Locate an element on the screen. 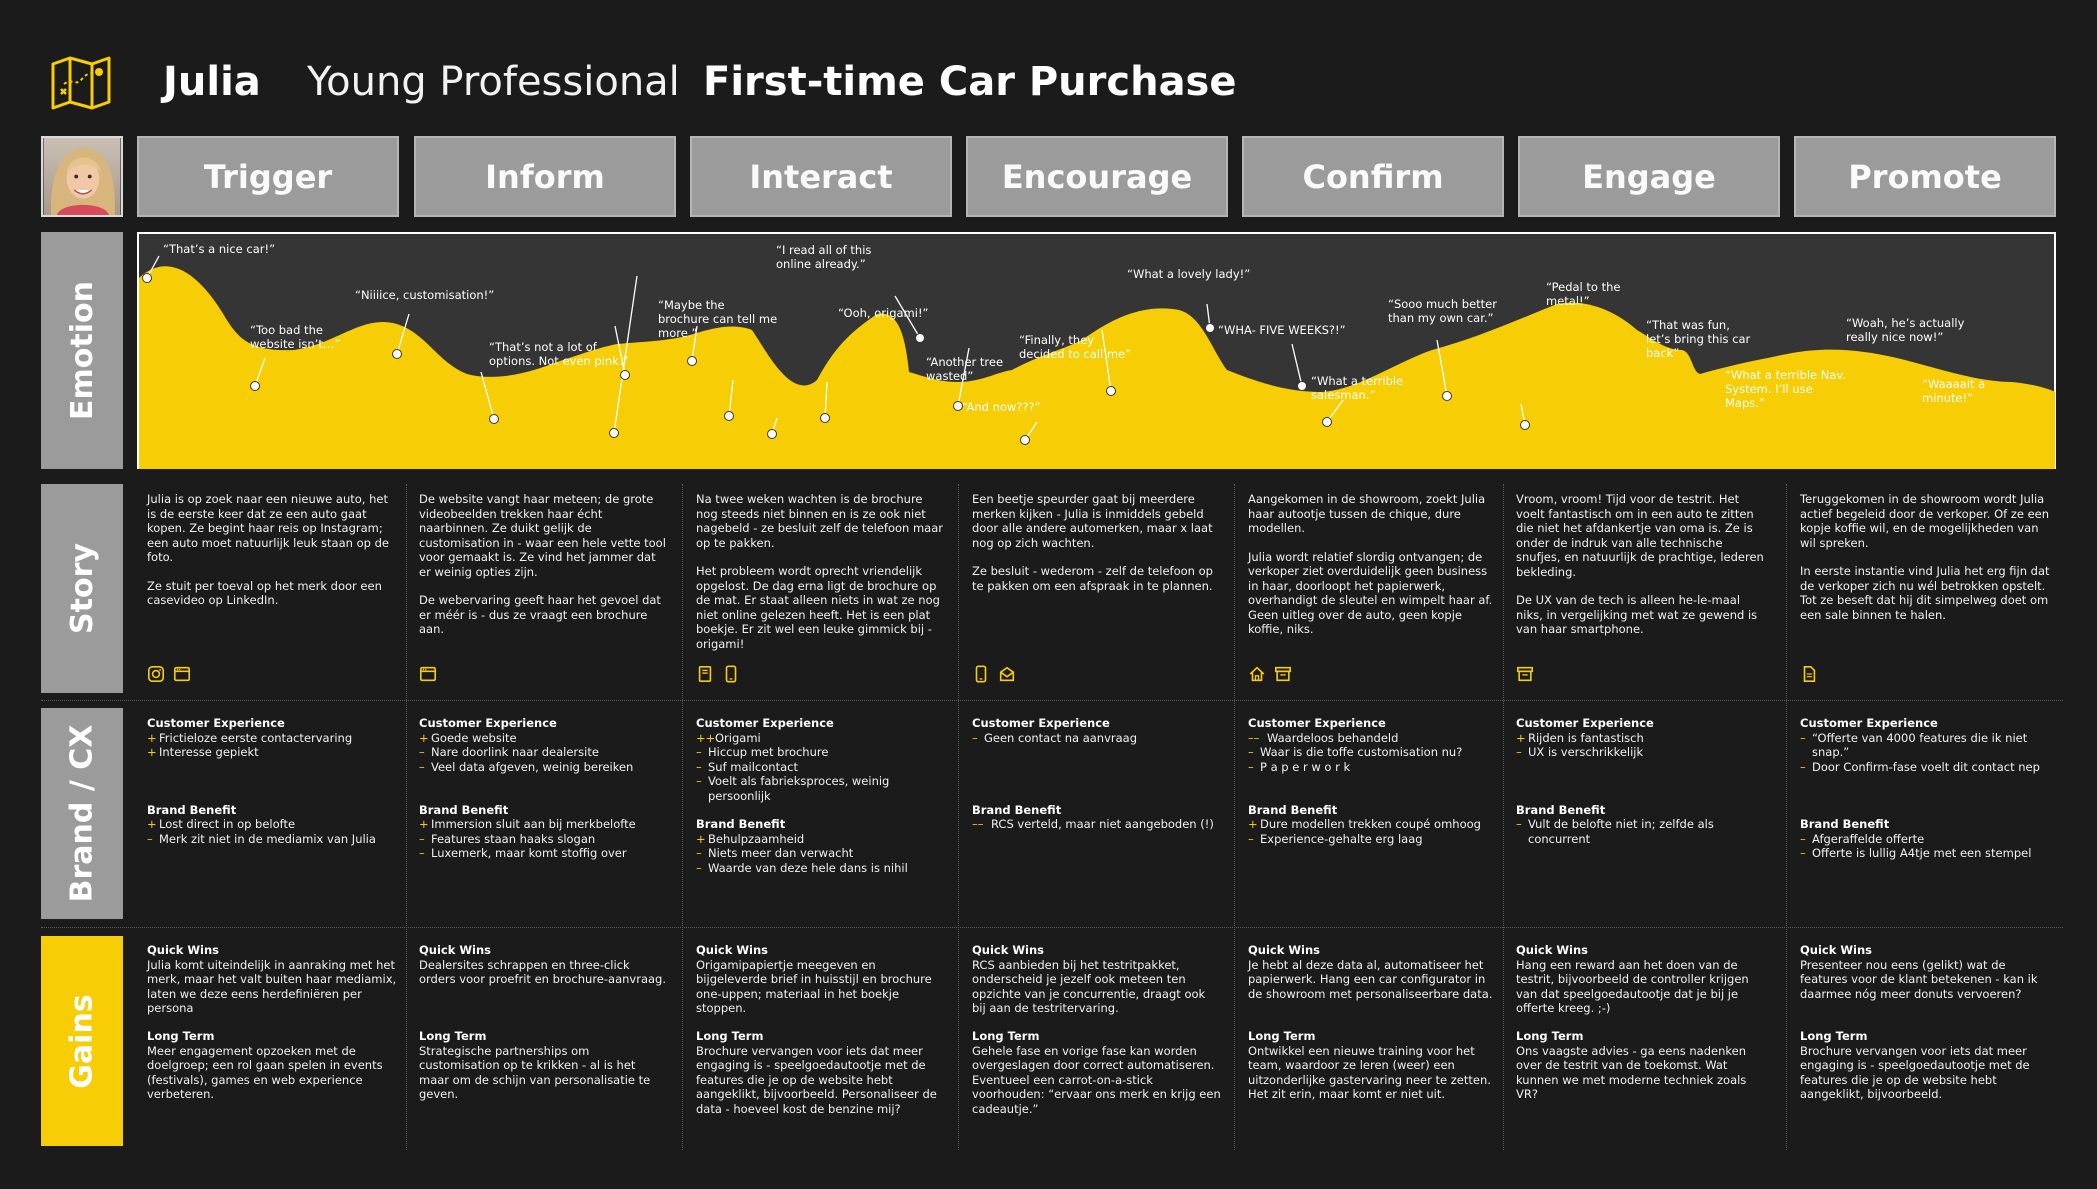 Image resolution: width=2097 pixels, height=1189 pixels. bb-item: – Merk zit niet in de mediamix van Julia is located at coordinates (272, 839).